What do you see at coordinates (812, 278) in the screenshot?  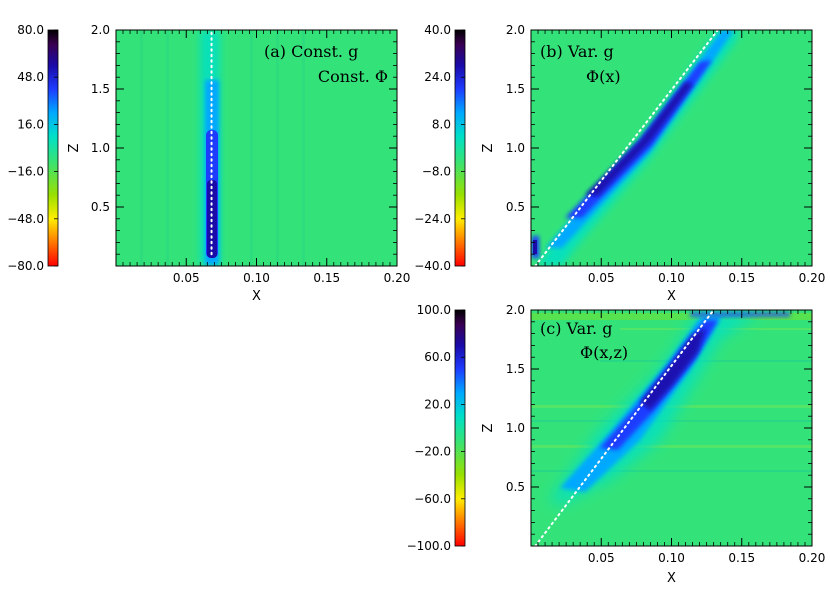 I see `x-tick-label-b: 0.20` at bounding box center [812, 278].